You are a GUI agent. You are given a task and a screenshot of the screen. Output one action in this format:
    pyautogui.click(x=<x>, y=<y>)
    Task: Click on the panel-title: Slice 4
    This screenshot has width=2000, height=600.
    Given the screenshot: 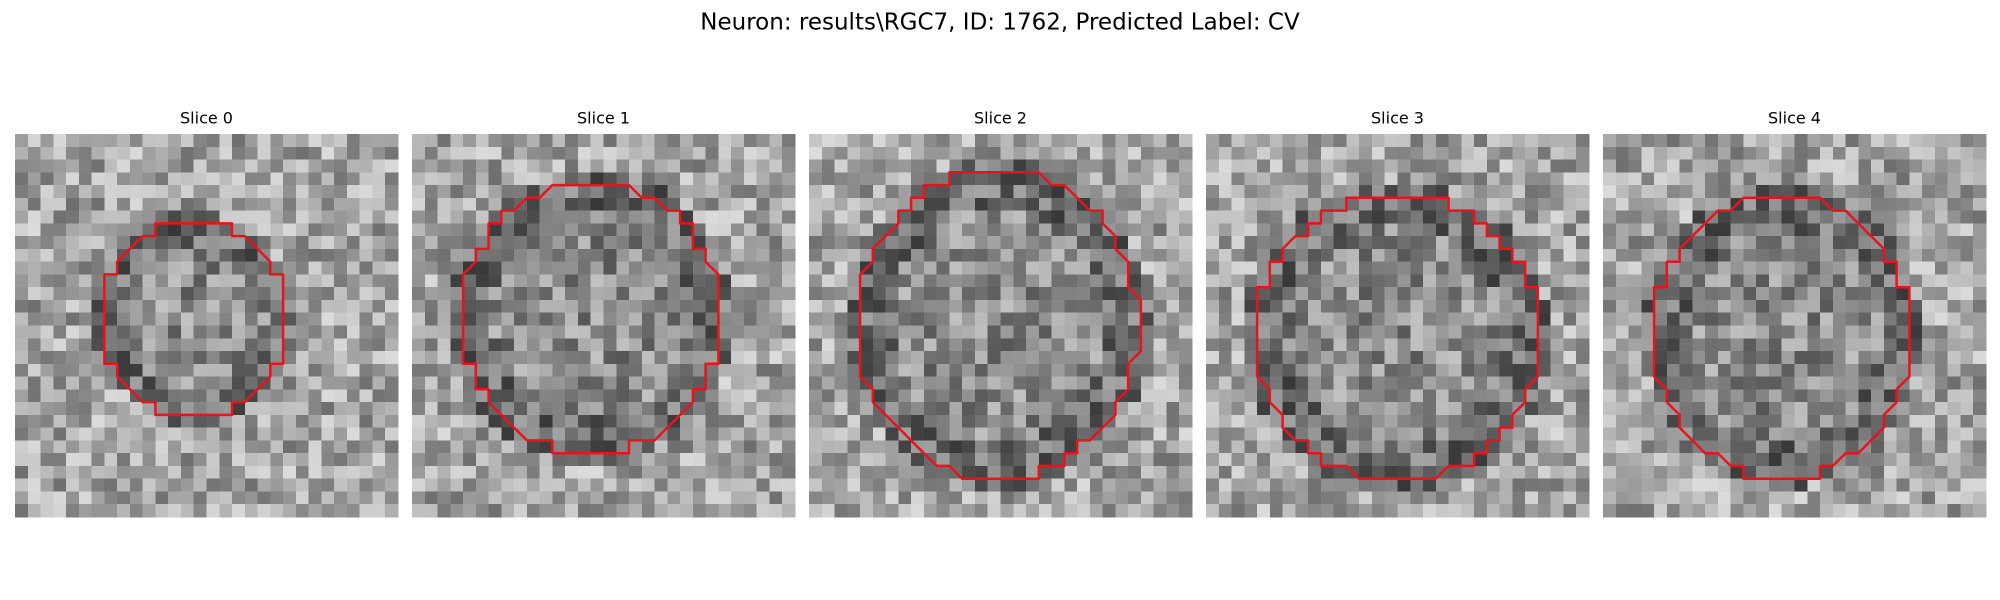 What is the action you would take?
    pyautogui.click(x=1794, y=118)
    